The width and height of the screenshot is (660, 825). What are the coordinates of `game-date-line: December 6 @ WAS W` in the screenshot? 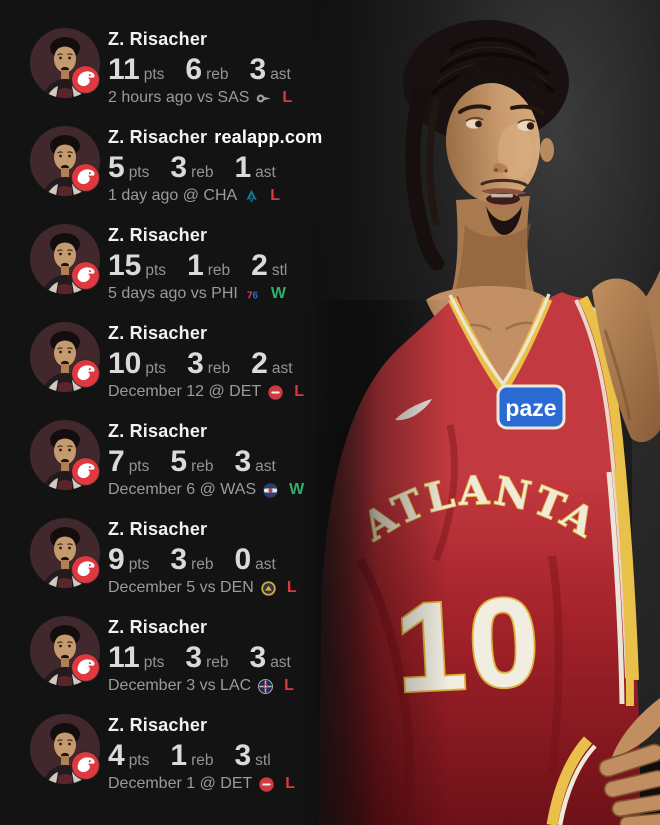 It's located at (206, 490).